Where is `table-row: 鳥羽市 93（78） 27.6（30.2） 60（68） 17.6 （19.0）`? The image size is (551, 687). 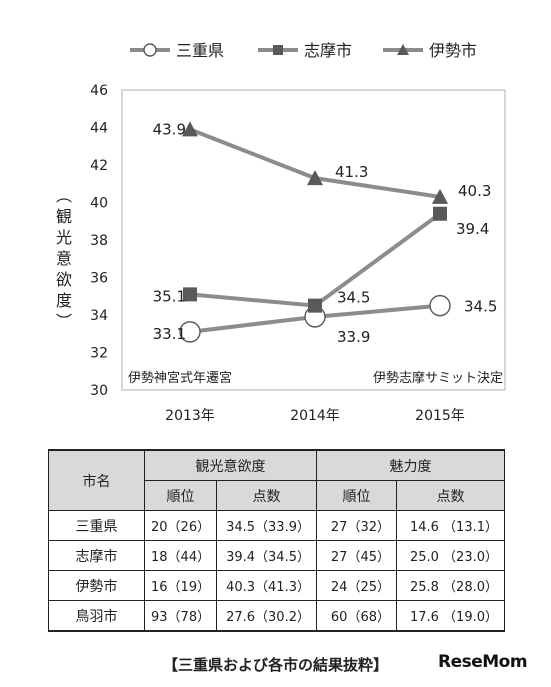
table-row: 鳥羽市 93（78） 27.6（30.2） 60（68） 17.6 （19.0） is located at coordinates (276, 616).